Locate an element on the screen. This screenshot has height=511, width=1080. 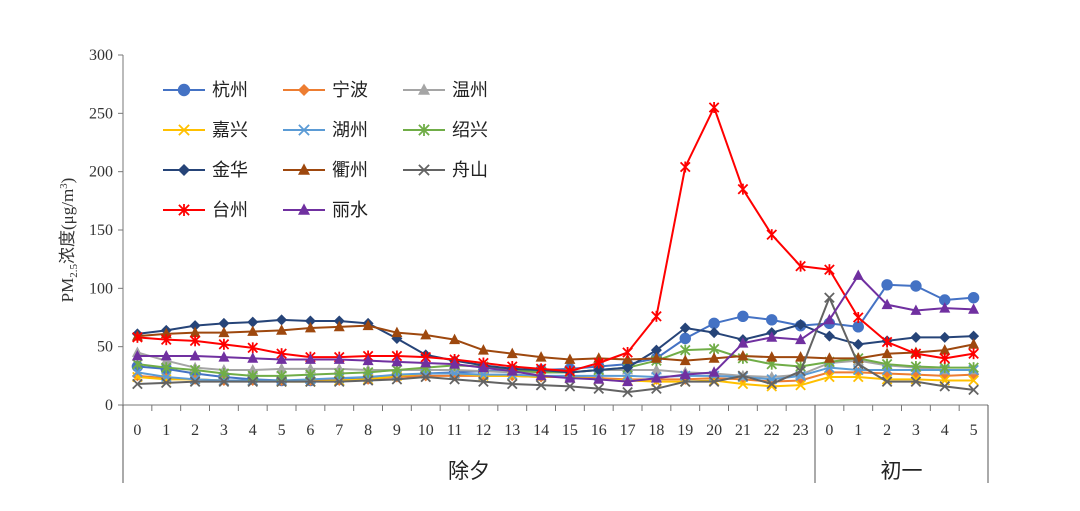
legend-label: 宁波 is located at coordinates (350, 90).